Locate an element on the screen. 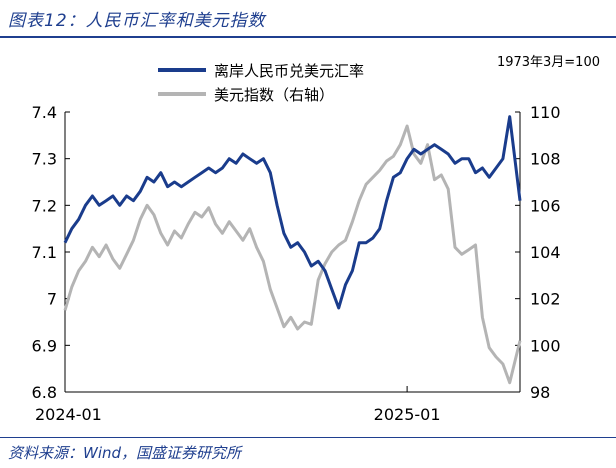  left-axis-tick-label: 7.1 is located at coordinates (44, 252).